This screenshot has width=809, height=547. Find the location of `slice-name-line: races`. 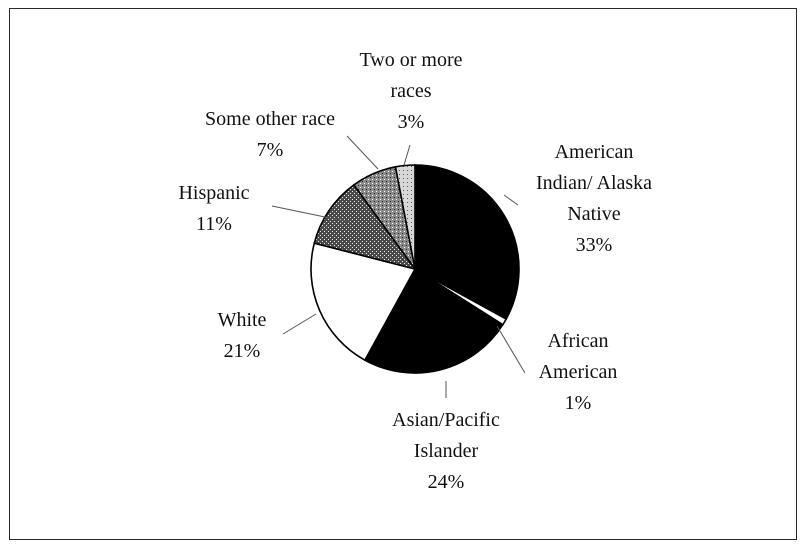

slice-name-line: races is located at coordinates (410, 91).